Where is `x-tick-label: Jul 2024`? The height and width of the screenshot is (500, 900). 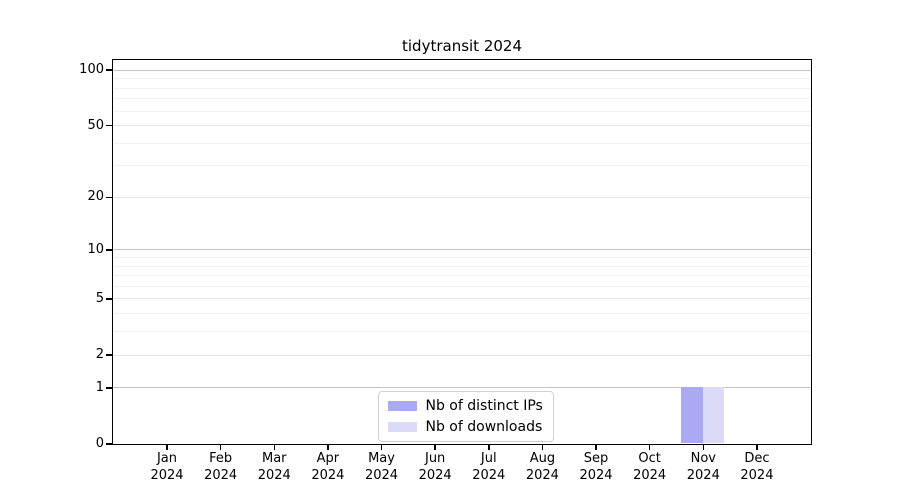 x-tick-label: Jul 2024 is located at coordinates (489, 467).